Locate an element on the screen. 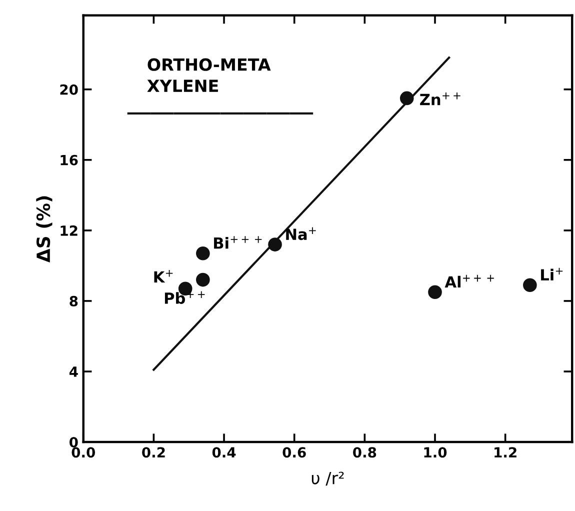 The width and height of the screenshot is (575, 511). x-tick-label: 1.0 is located at coordinates (435, 452).